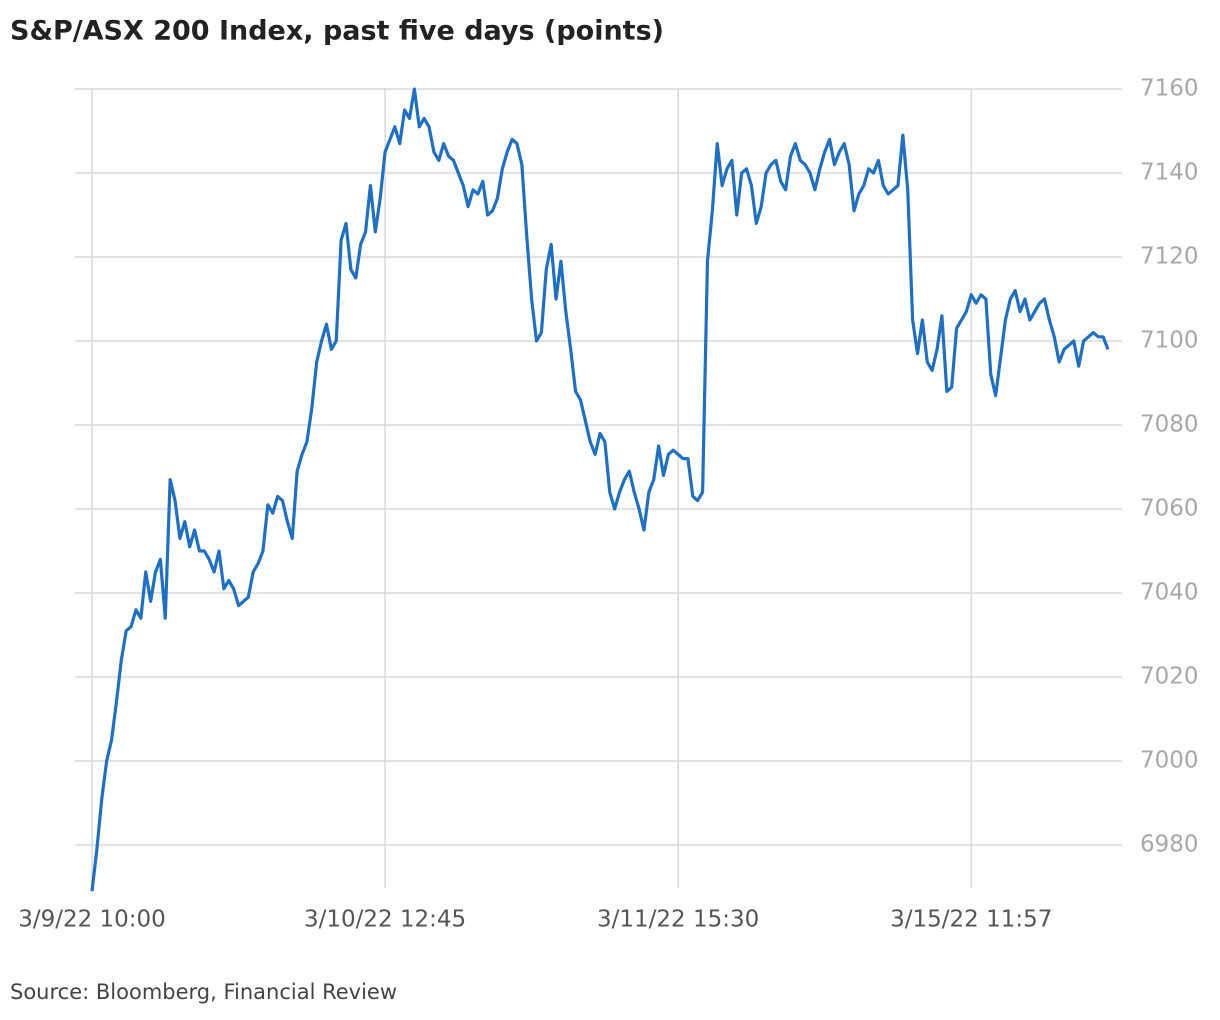 This screenshot has width=1220, height=1020. What do you see at coordinates (1169, 341) in the screenshot?
I see `y-tick-label: 7100` at bounding box center [1169, 341].